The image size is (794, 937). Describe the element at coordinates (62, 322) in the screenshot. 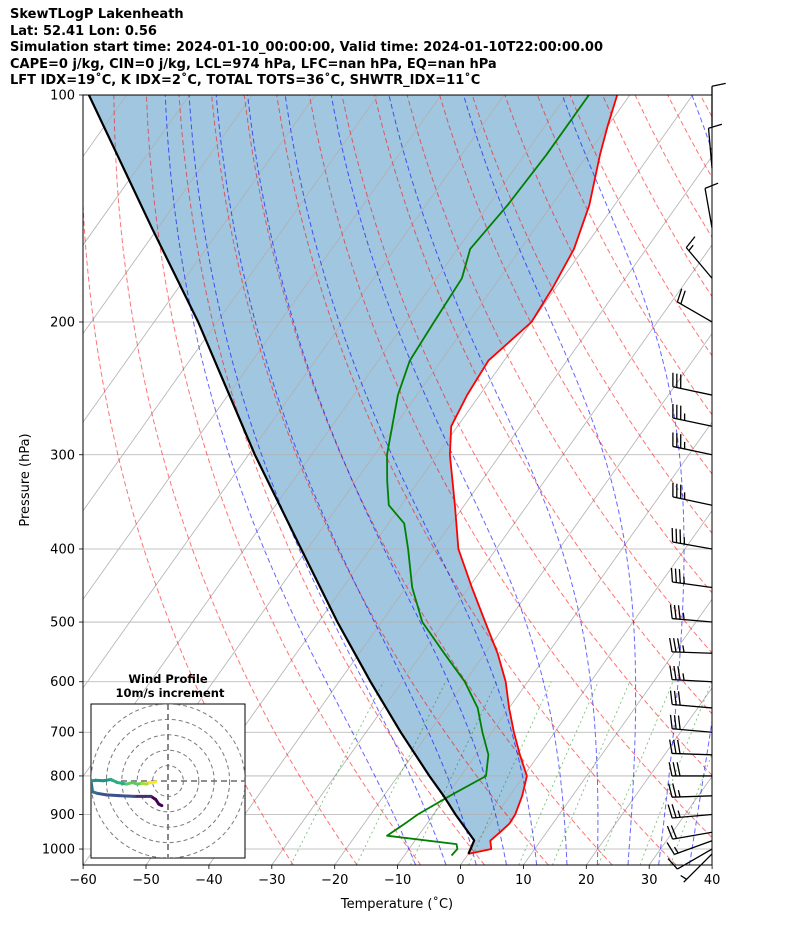

I see `y-tick-label: 200` at that location.